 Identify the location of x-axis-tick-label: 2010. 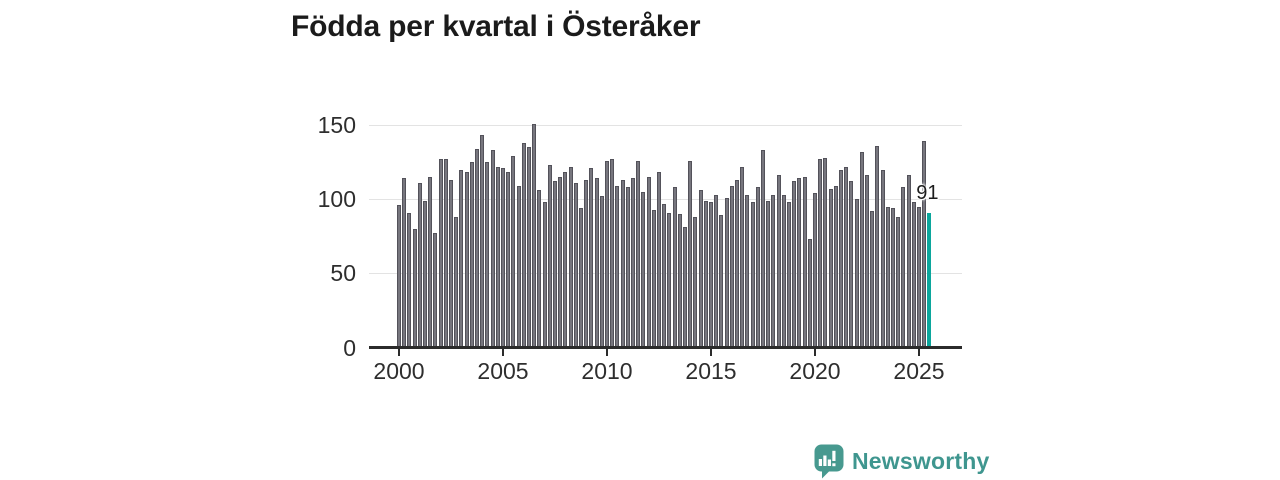
(607, 371).